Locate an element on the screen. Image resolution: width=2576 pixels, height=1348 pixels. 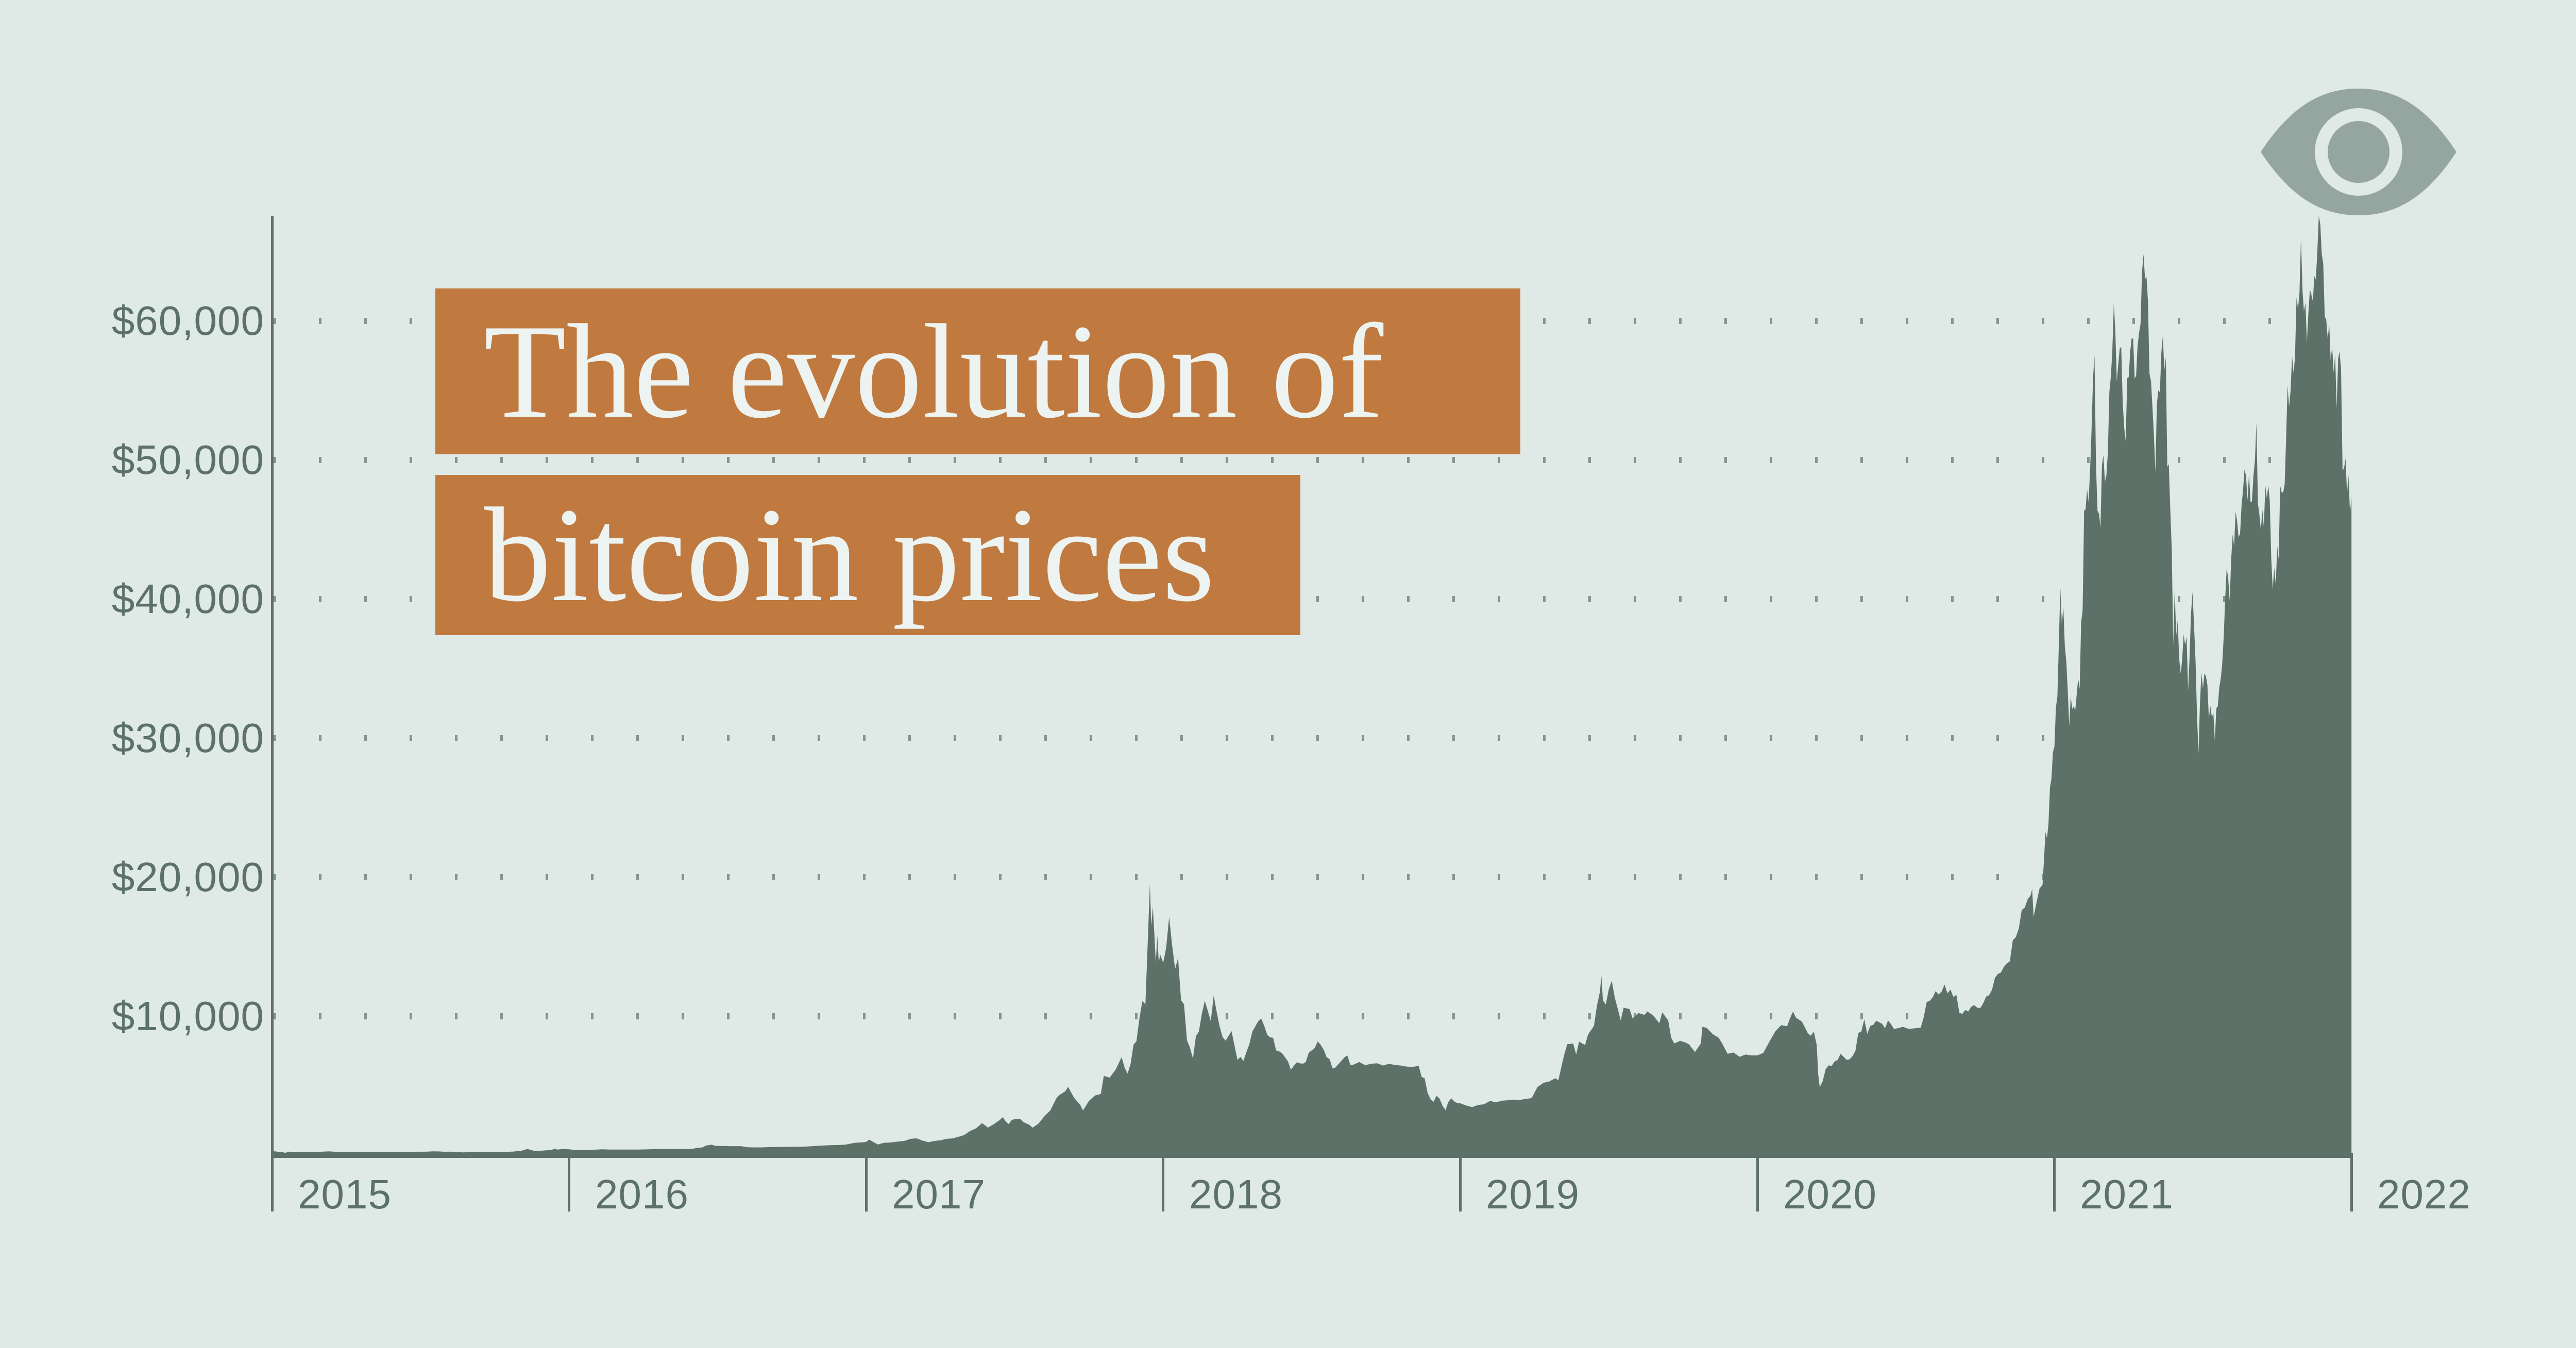
y-axis-label-10000: $10,000 is located at coordinates (187, 1016).